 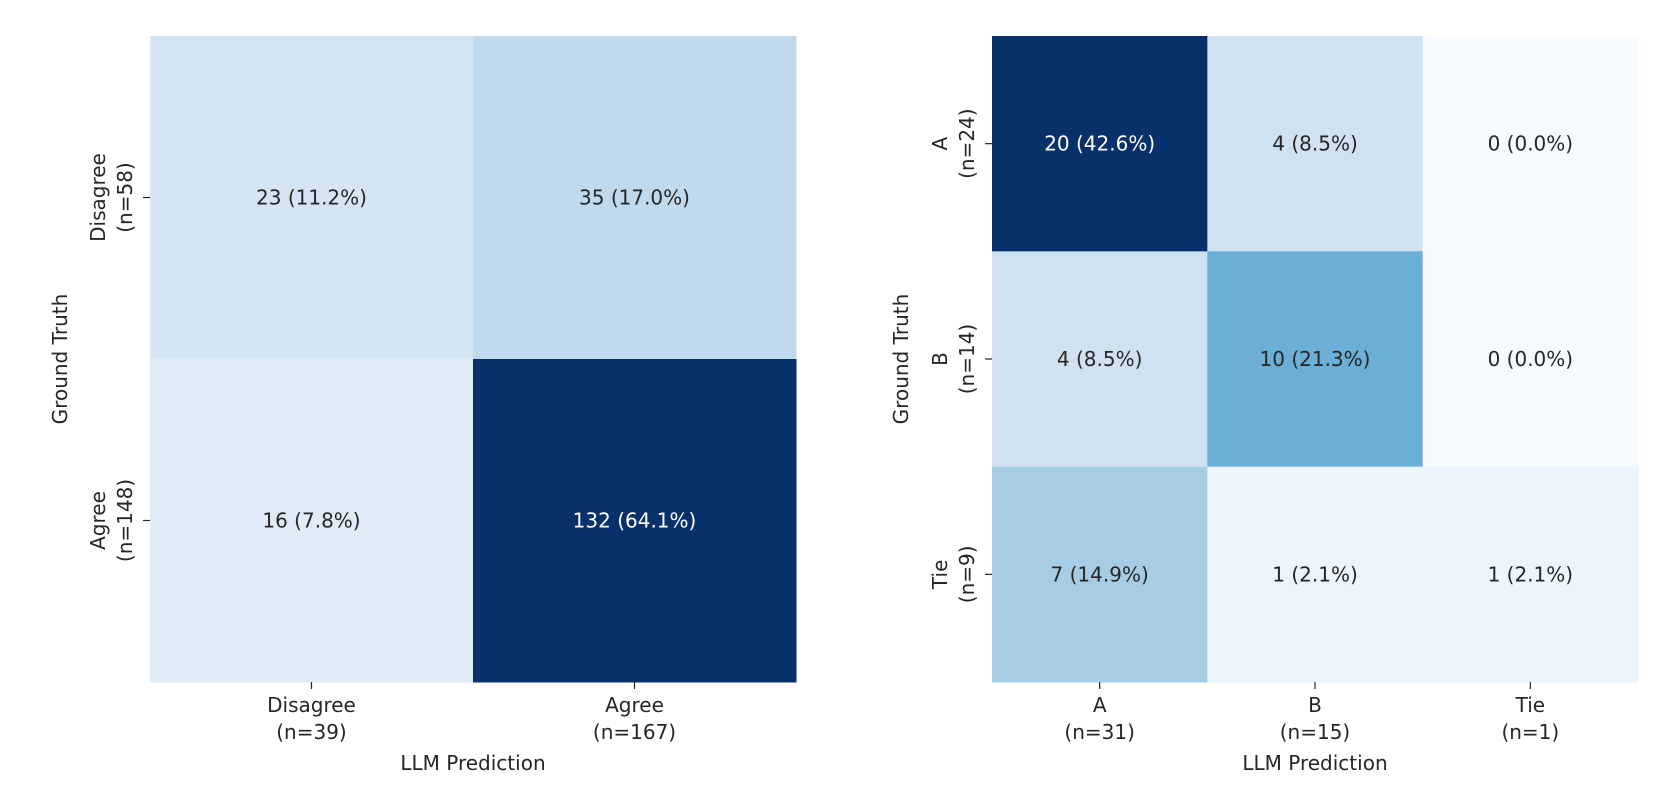 What do you see at coordinates (953, 143) in the screenshot?
I see `y-tick-label-0: A (n=24)` at bounding box center [953, 143].